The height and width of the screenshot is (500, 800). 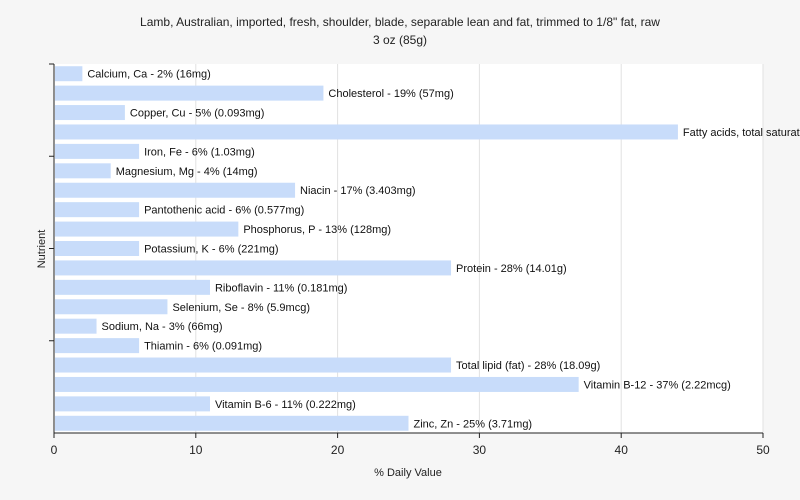 What do you see at coordinates (410, 445) in the screenshot?
I see `x-ticks: 0 10 20 30 40 50` at bounding box center [410, 445].